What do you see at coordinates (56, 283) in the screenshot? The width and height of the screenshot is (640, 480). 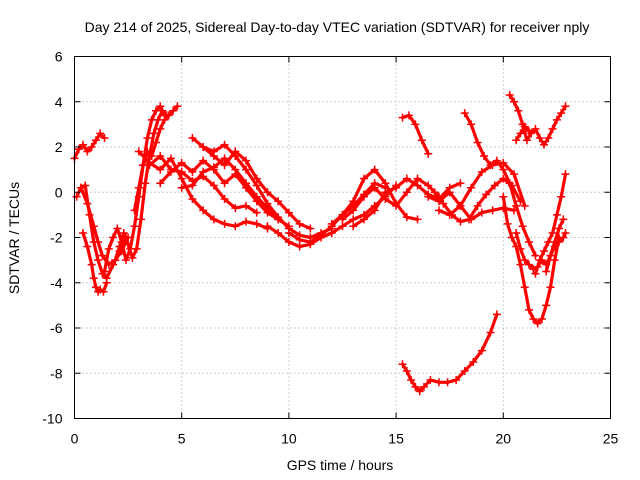 I see `y-tick-label: -4` at bounding box center [56, 283].